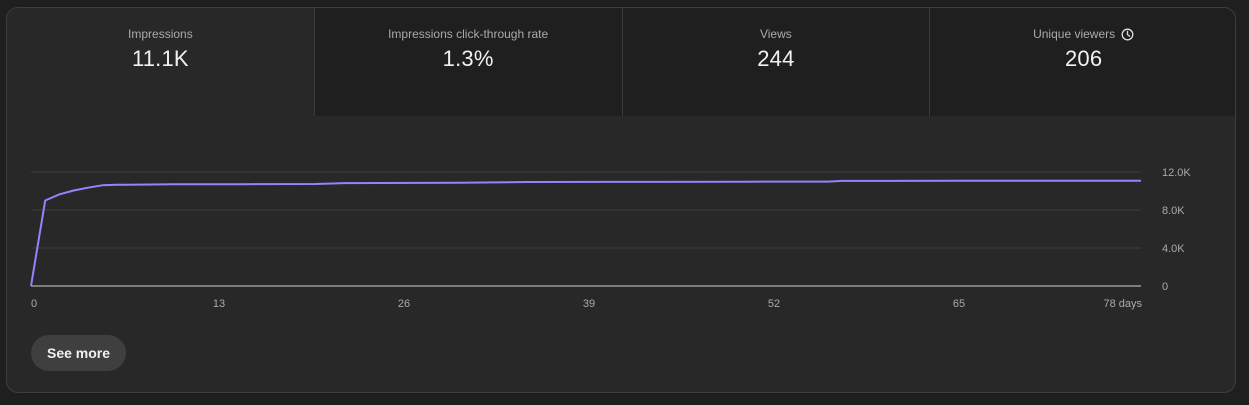  I want to click on tab-impressions-ctr-label: Impressions click-through rate, so click(468, 34).